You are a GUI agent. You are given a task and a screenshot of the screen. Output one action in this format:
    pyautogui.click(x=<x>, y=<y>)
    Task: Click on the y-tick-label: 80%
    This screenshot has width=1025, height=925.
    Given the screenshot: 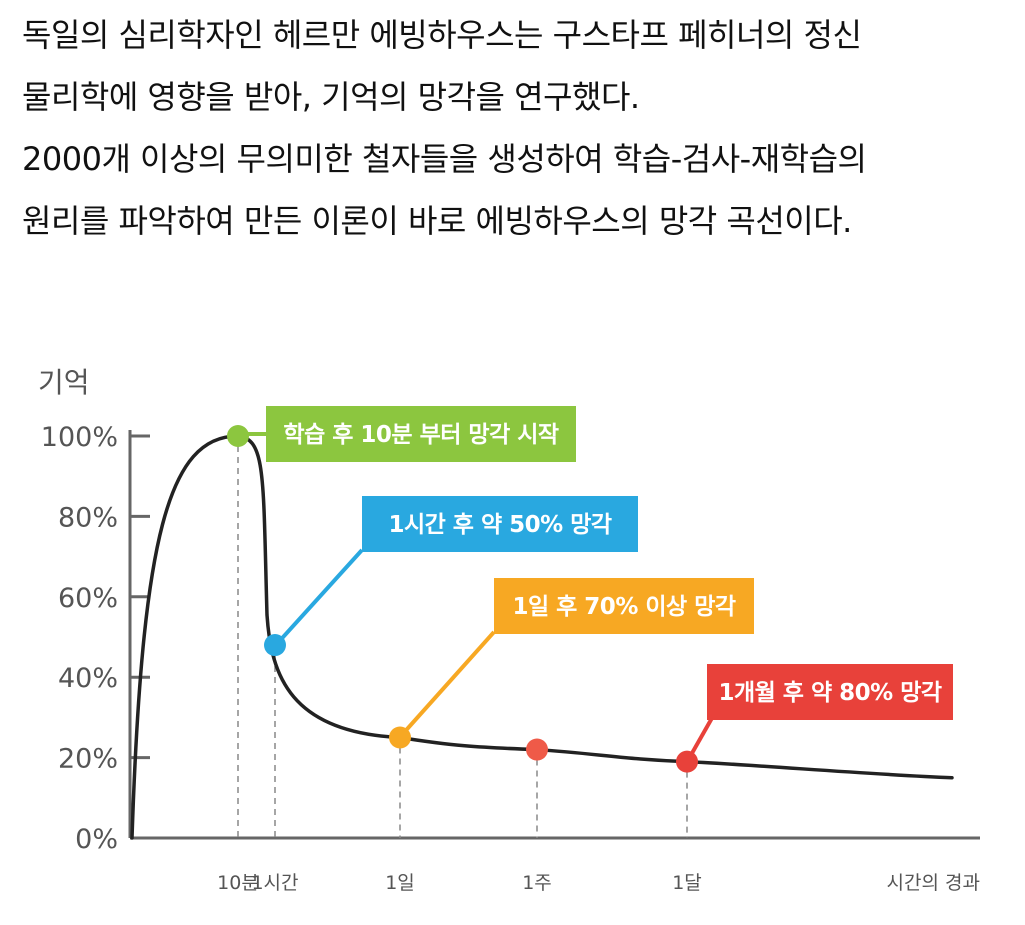 What is the action you would take?
    pyautogui.click(x=88, y=517)
    